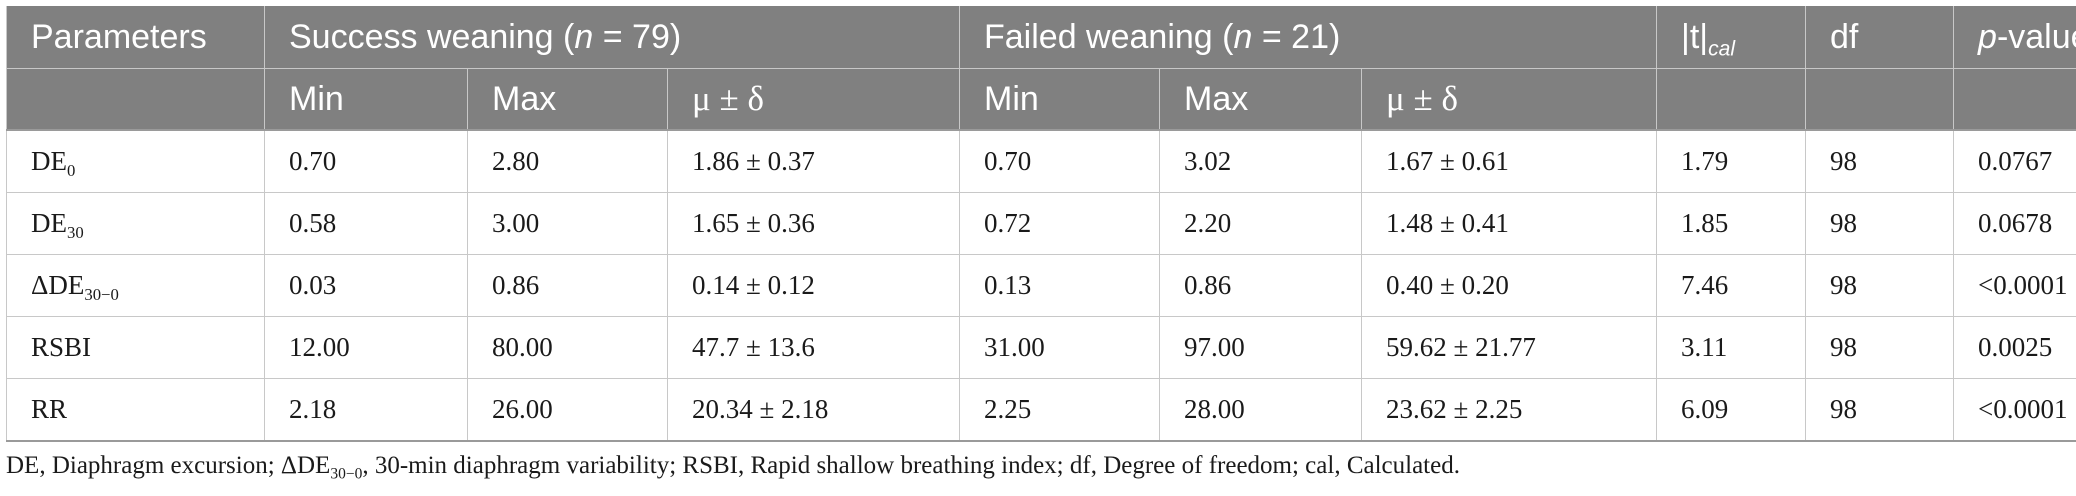 The height and width of the screenshot is (496, 2076). What do you see at coordinates (135, 37) in the screenshot?
I see `header-parameters: Parameters` at bounding box center [135, 37].